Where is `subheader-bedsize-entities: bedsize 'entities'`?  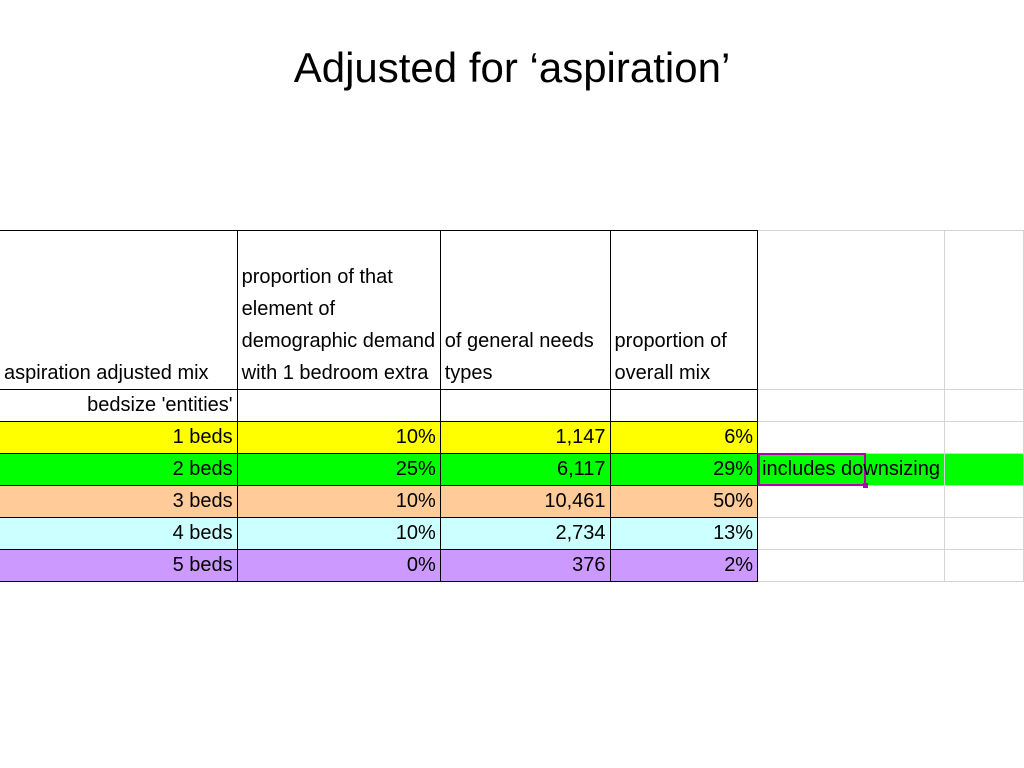
subheader-bedsize-entities: bedsize 'entities' is located at coordinates (119, 405).